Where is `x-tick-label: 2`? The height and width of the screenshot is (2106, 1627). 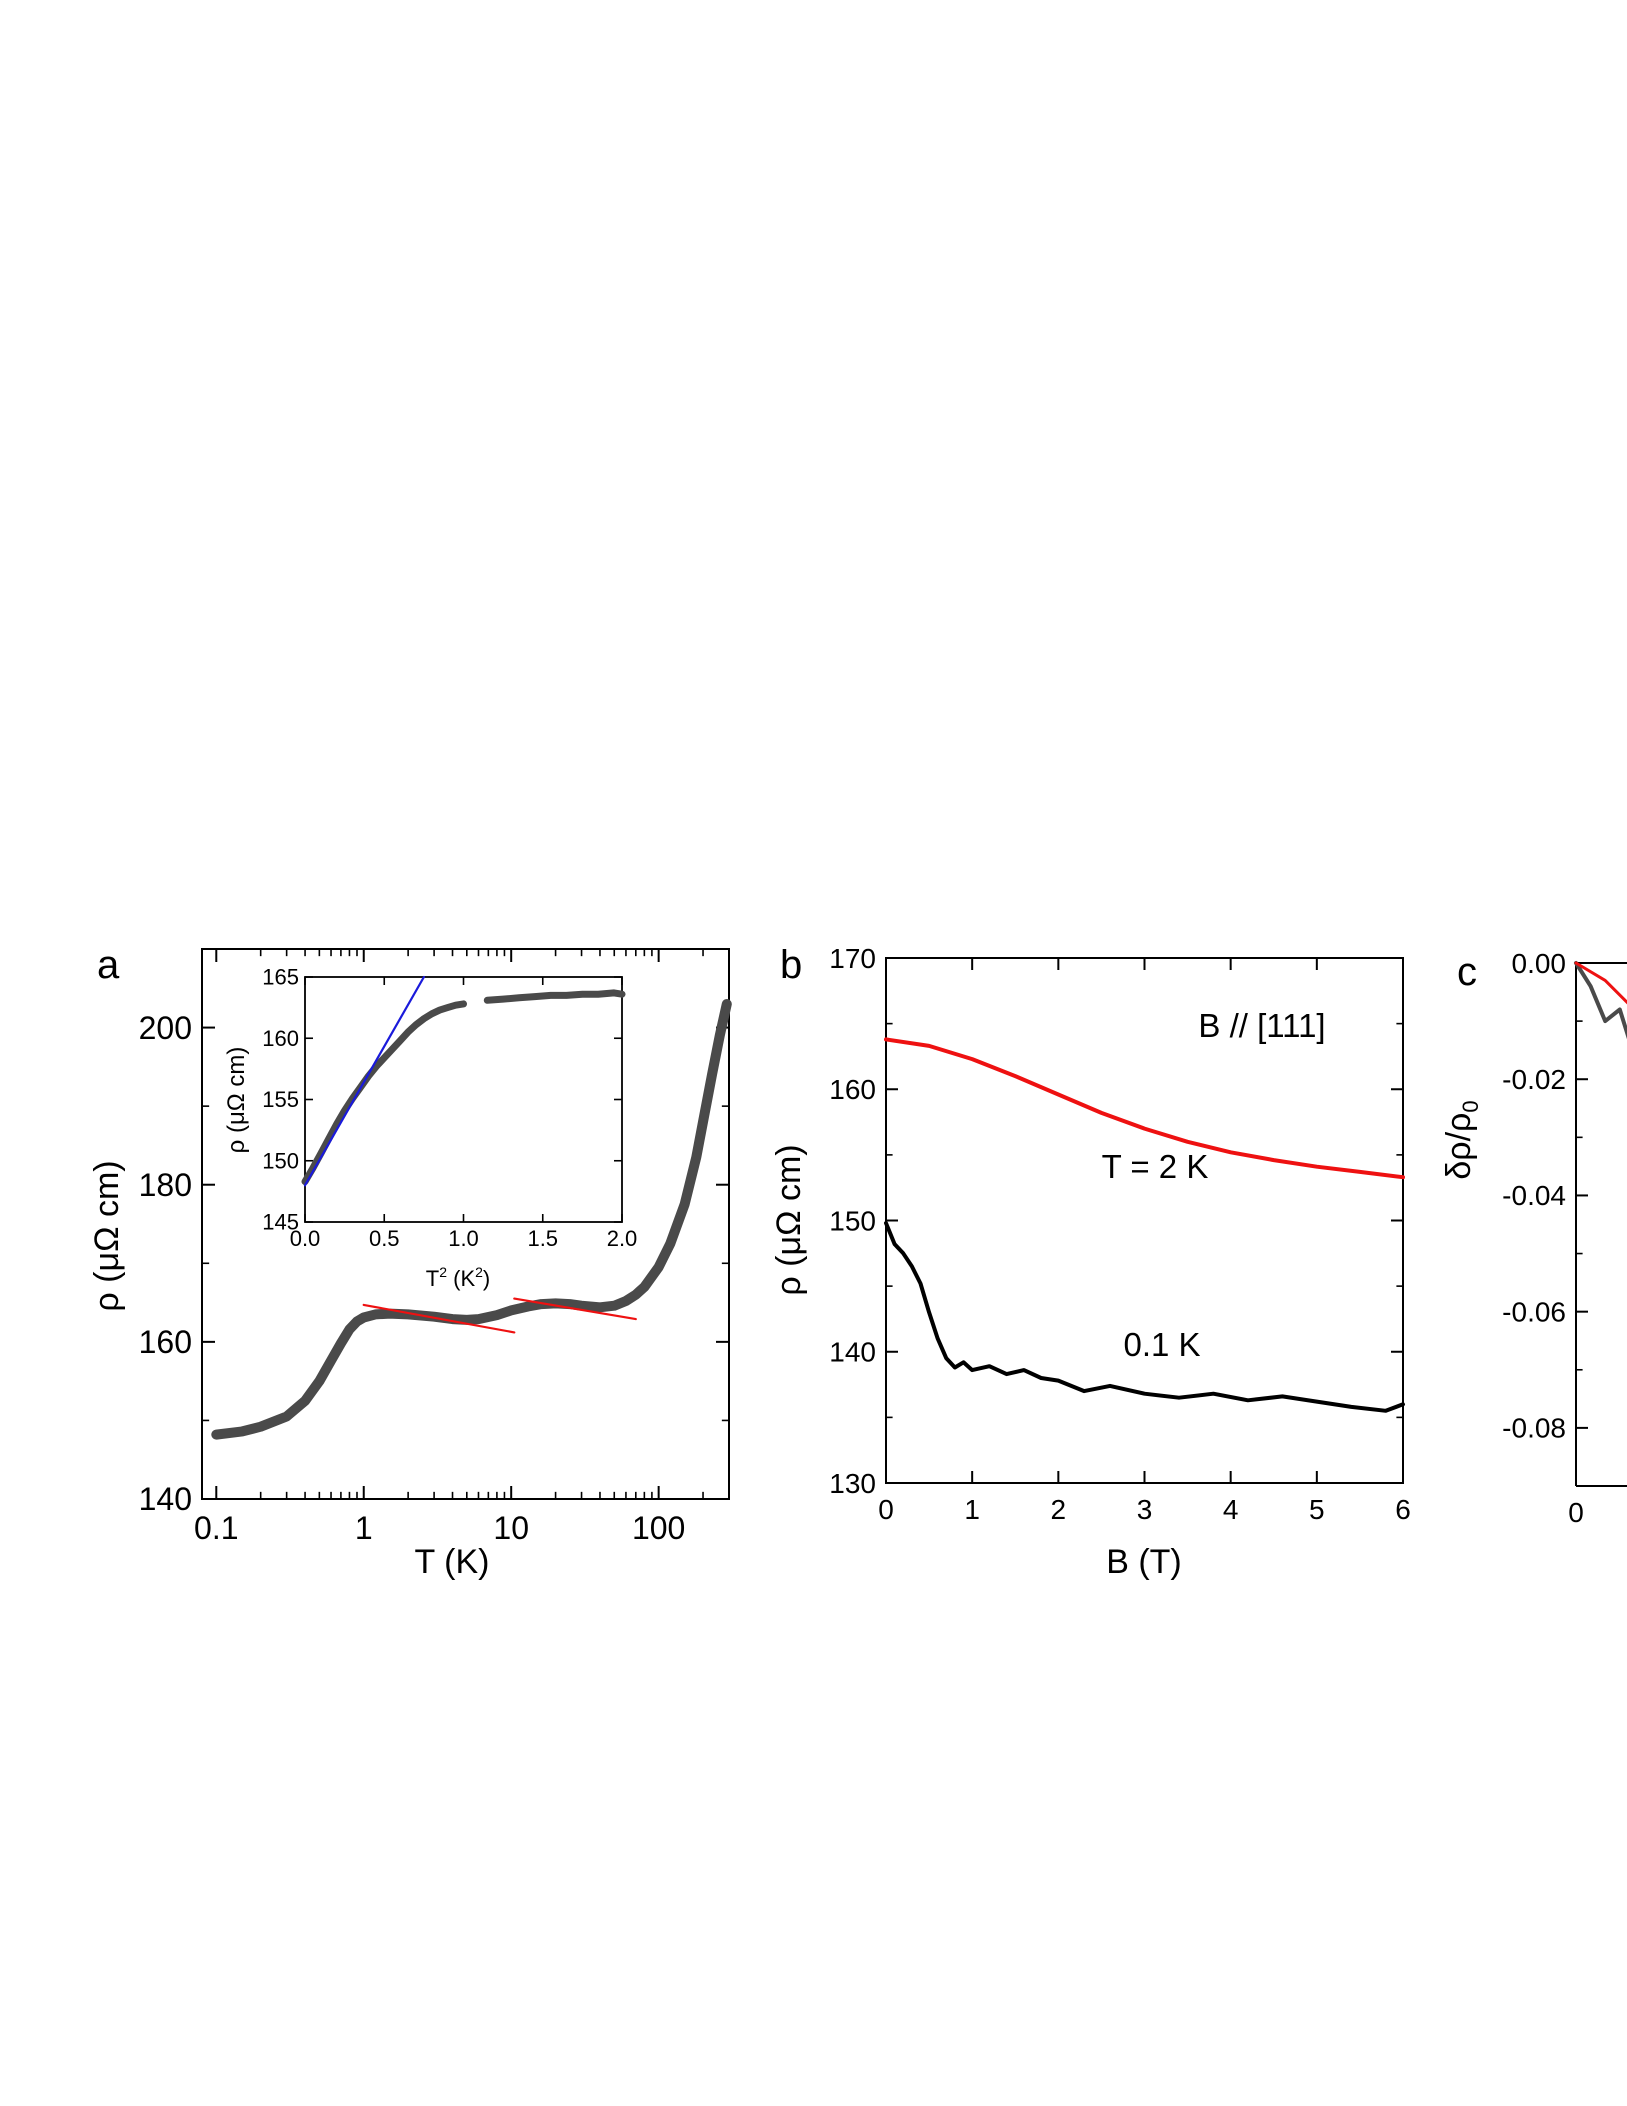
x-tick-label: 2 is located at coordinates (1059, 1509).